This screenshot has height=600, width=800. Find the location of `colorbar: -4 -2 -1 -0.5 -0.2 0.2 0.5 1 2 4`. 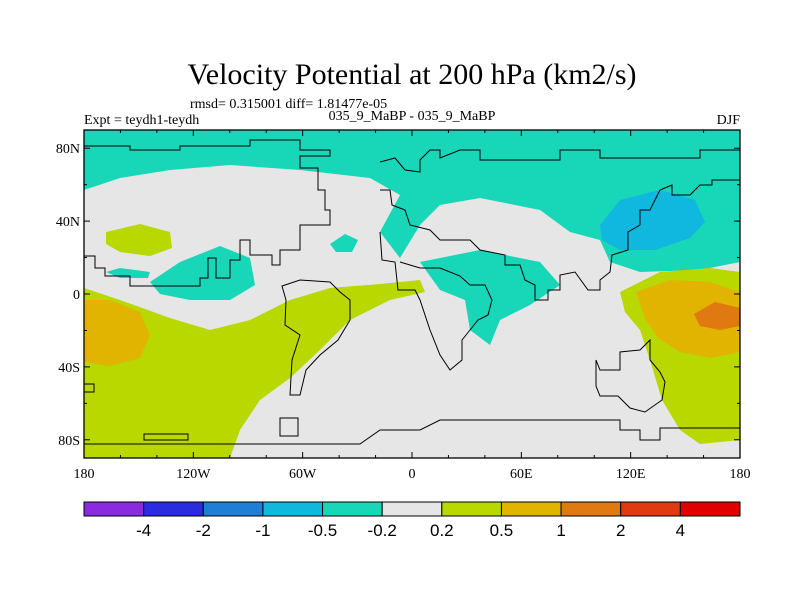

colorbar: -4 -2 -1 -0.5 -0.2 0.2 0.5 1 2 4 is located at coordinates (412, 520).